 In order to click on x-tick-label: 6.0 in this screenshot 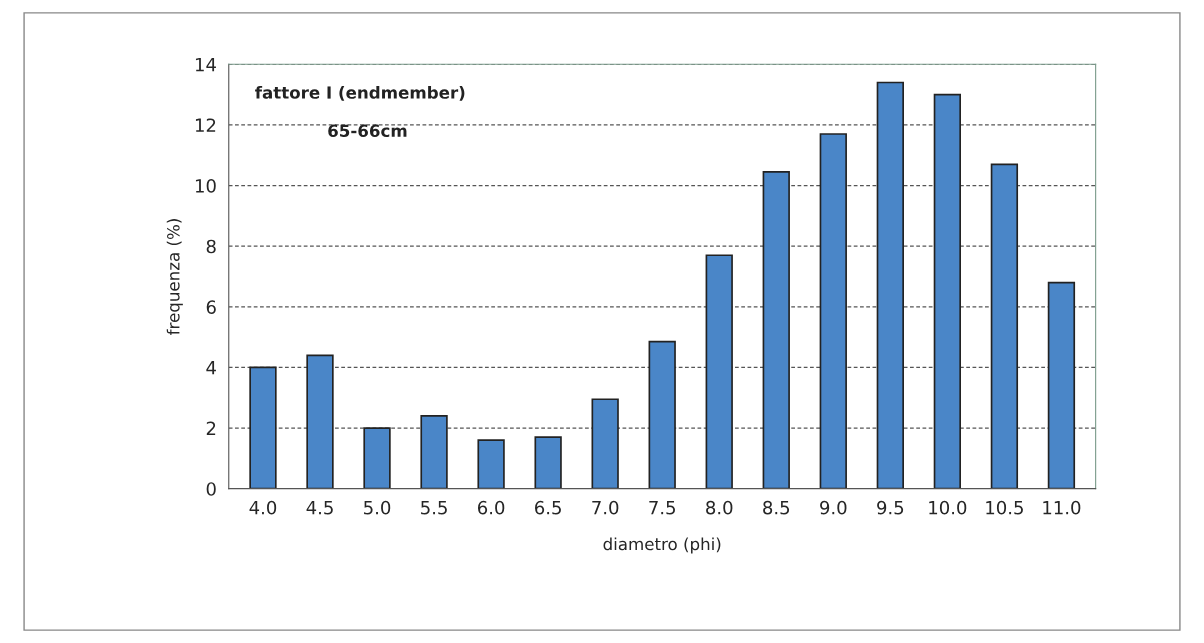, I will do `click(491, 507)`.